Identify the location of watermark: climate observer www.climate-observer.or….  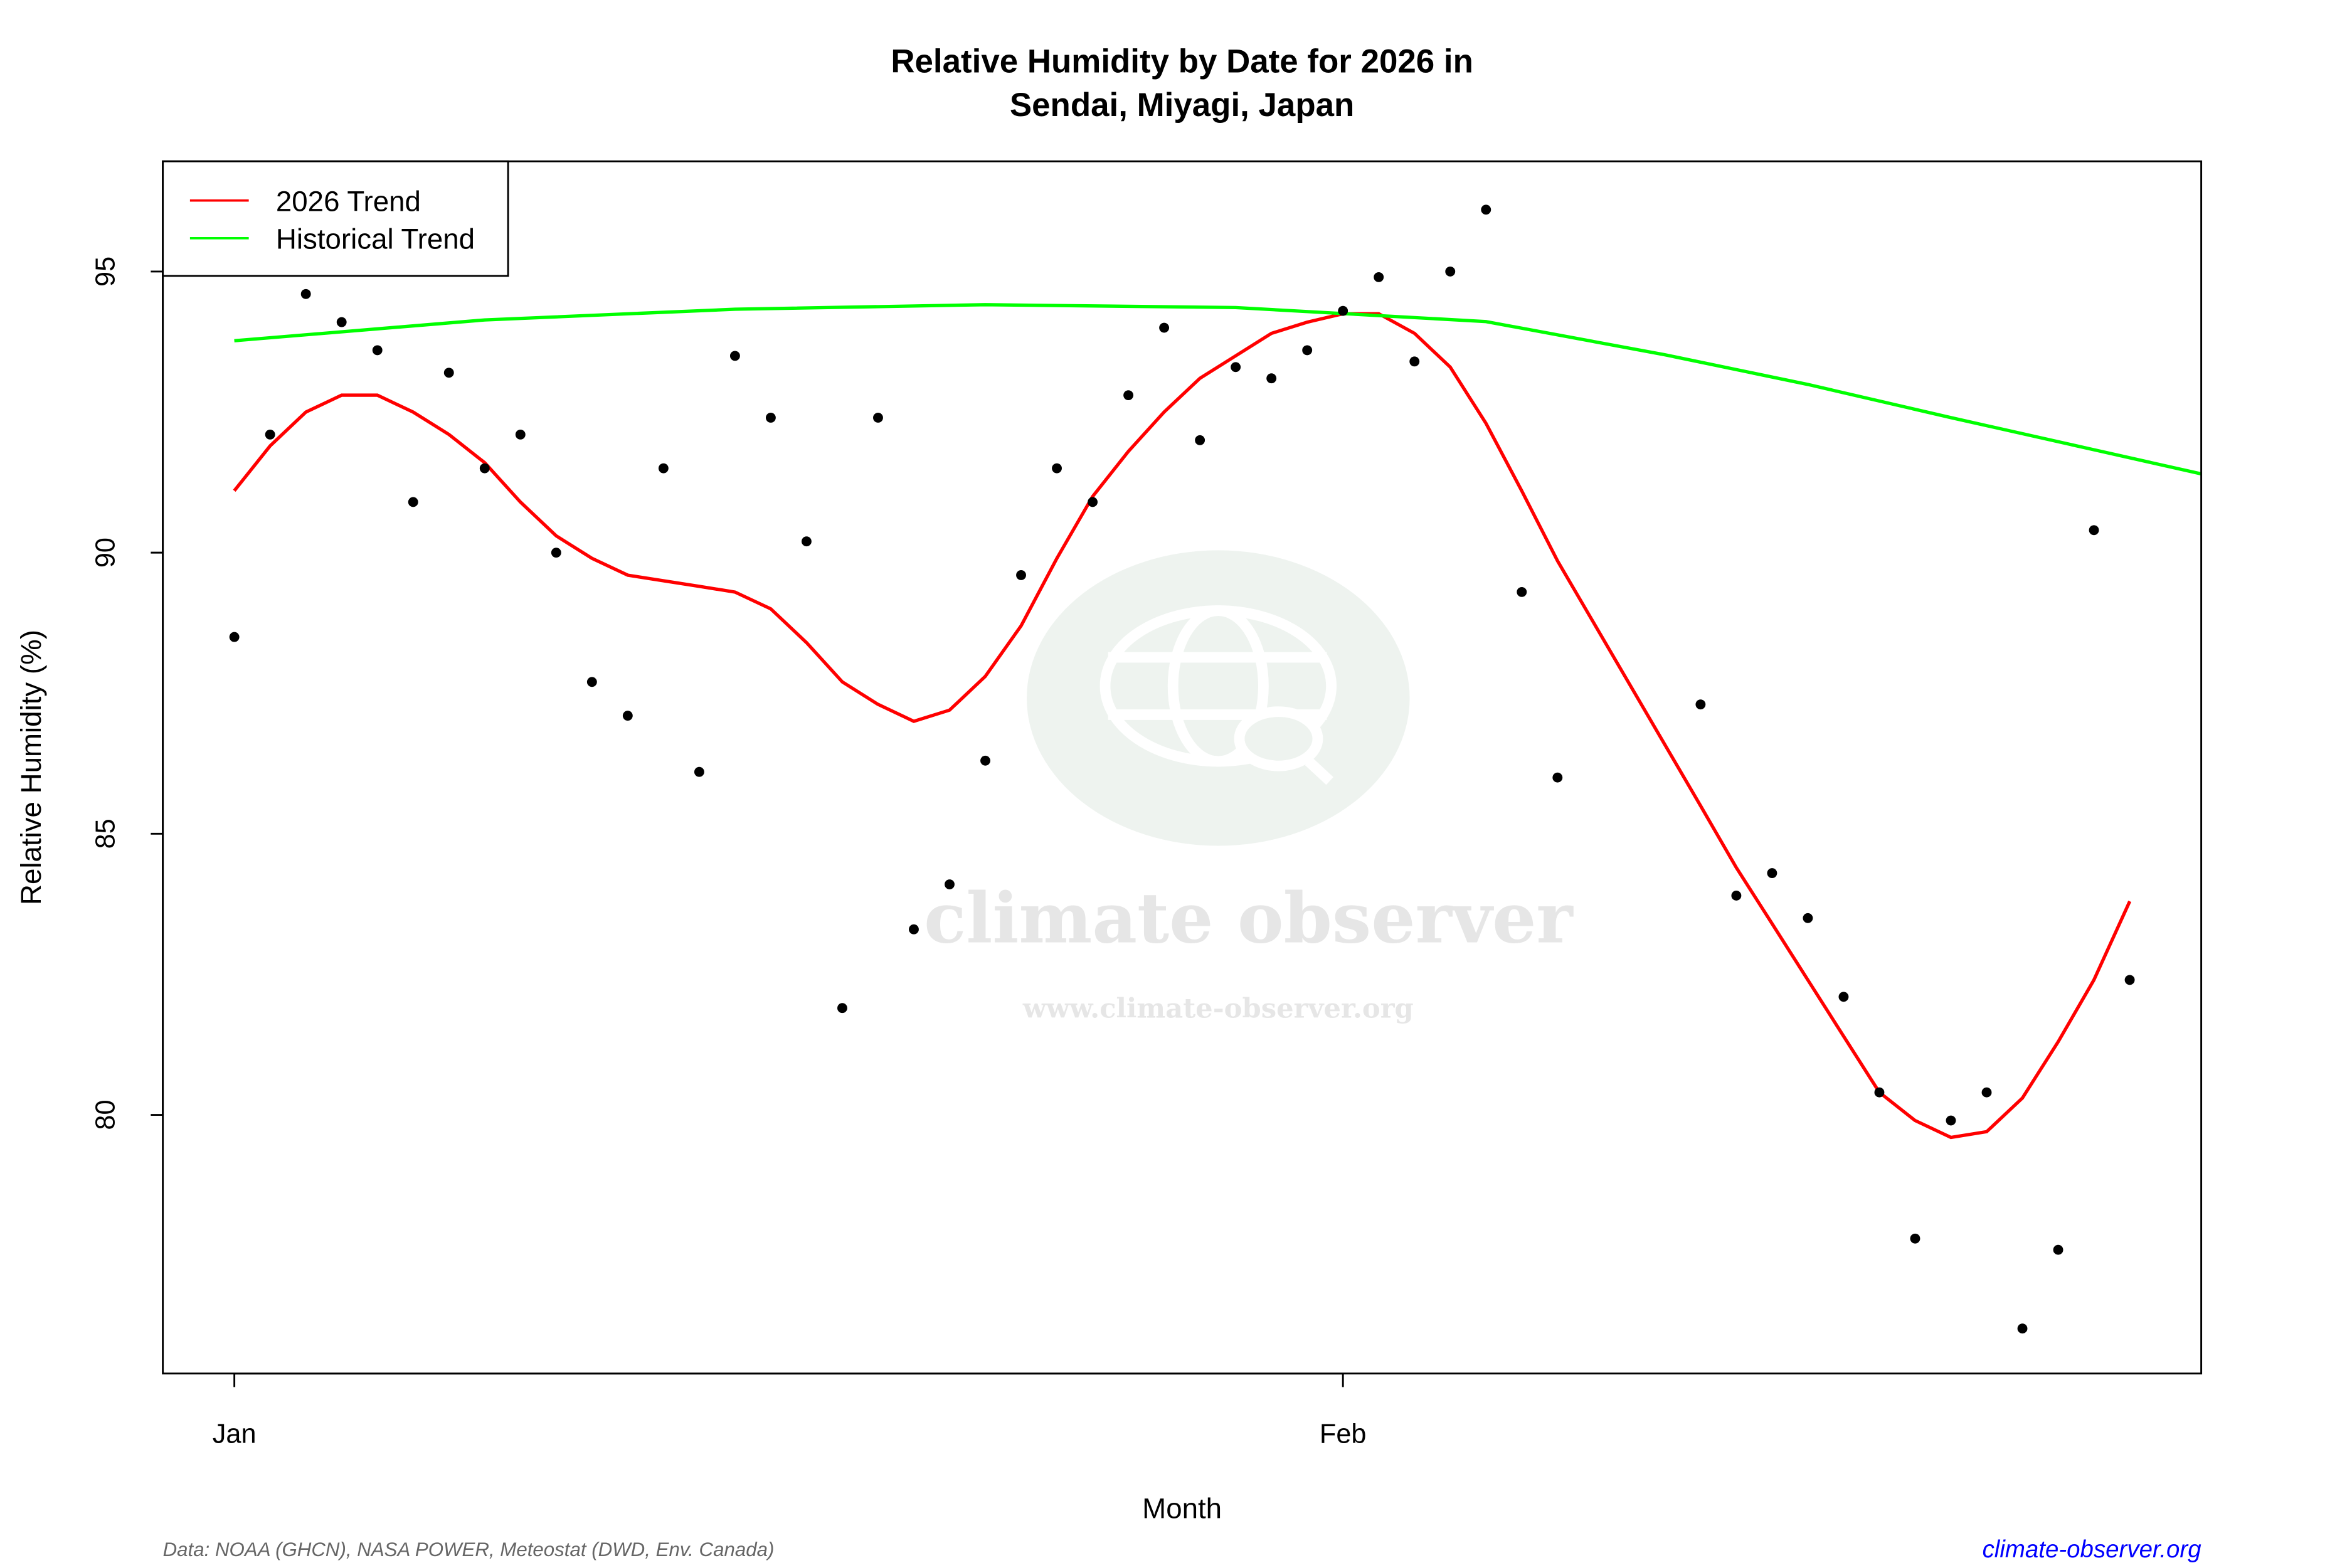
(1249, 787).